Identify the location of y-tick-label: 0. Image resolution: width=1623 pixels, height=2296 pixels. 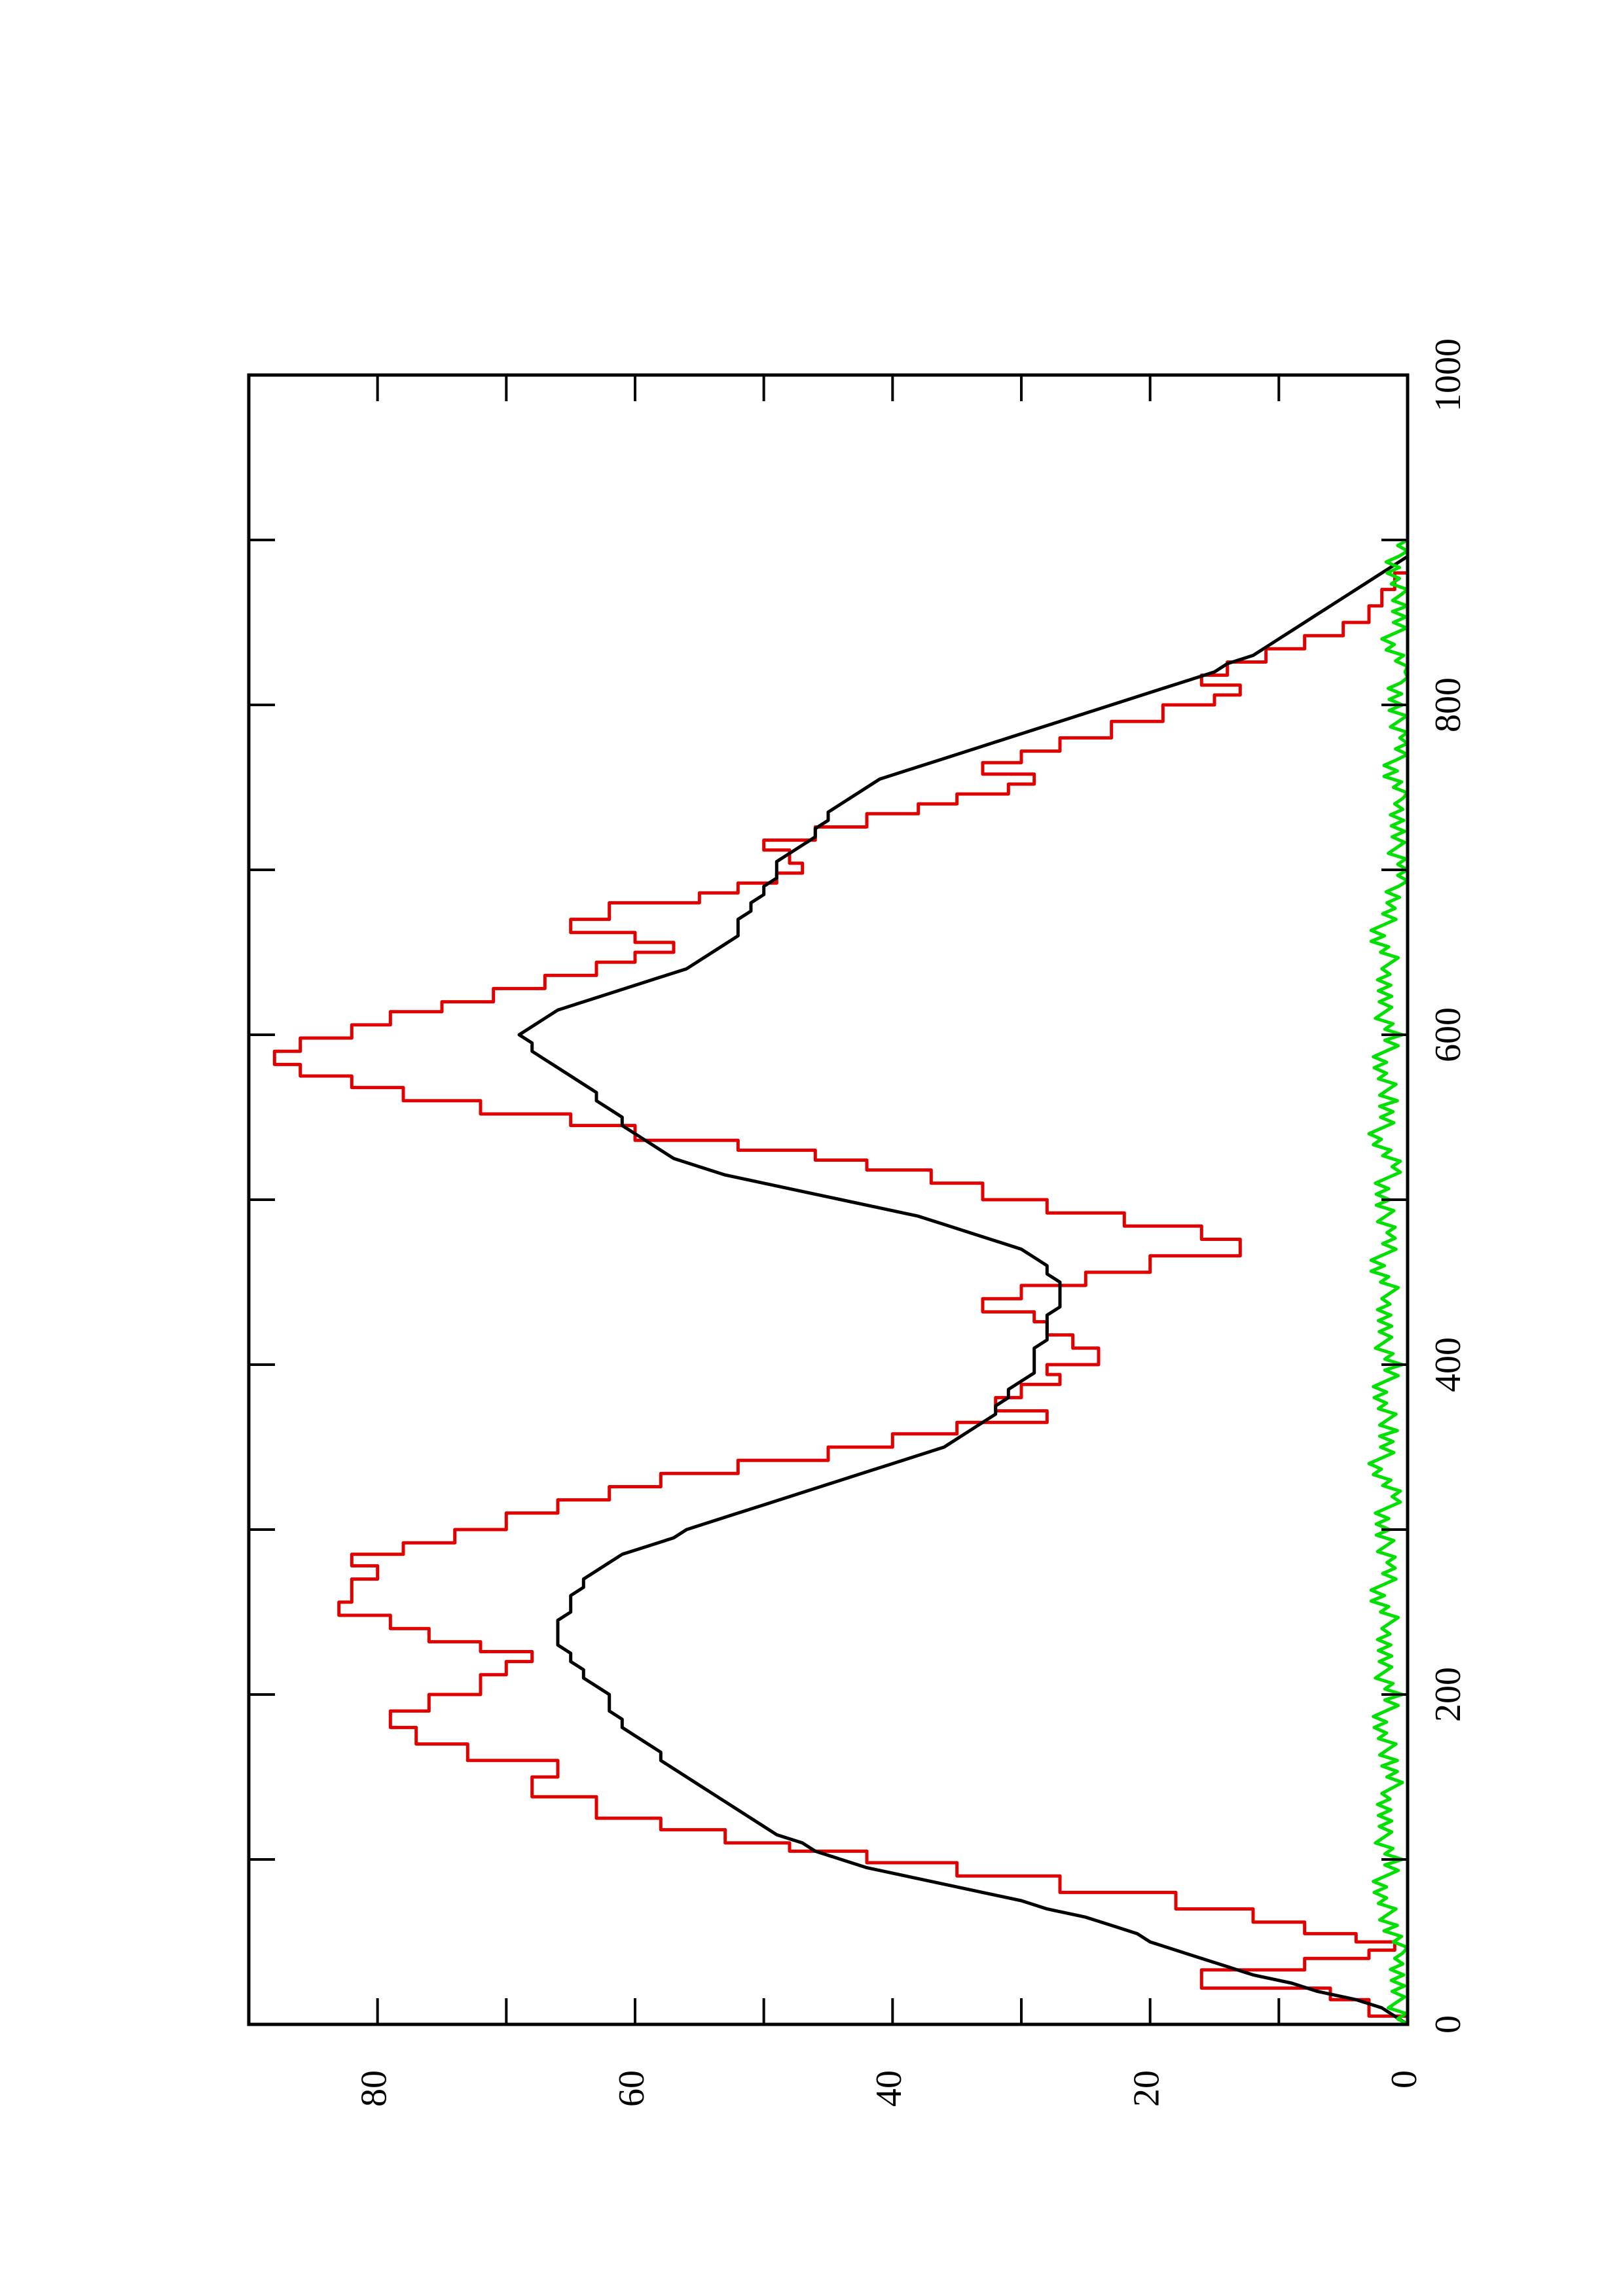
(1404, 2079).